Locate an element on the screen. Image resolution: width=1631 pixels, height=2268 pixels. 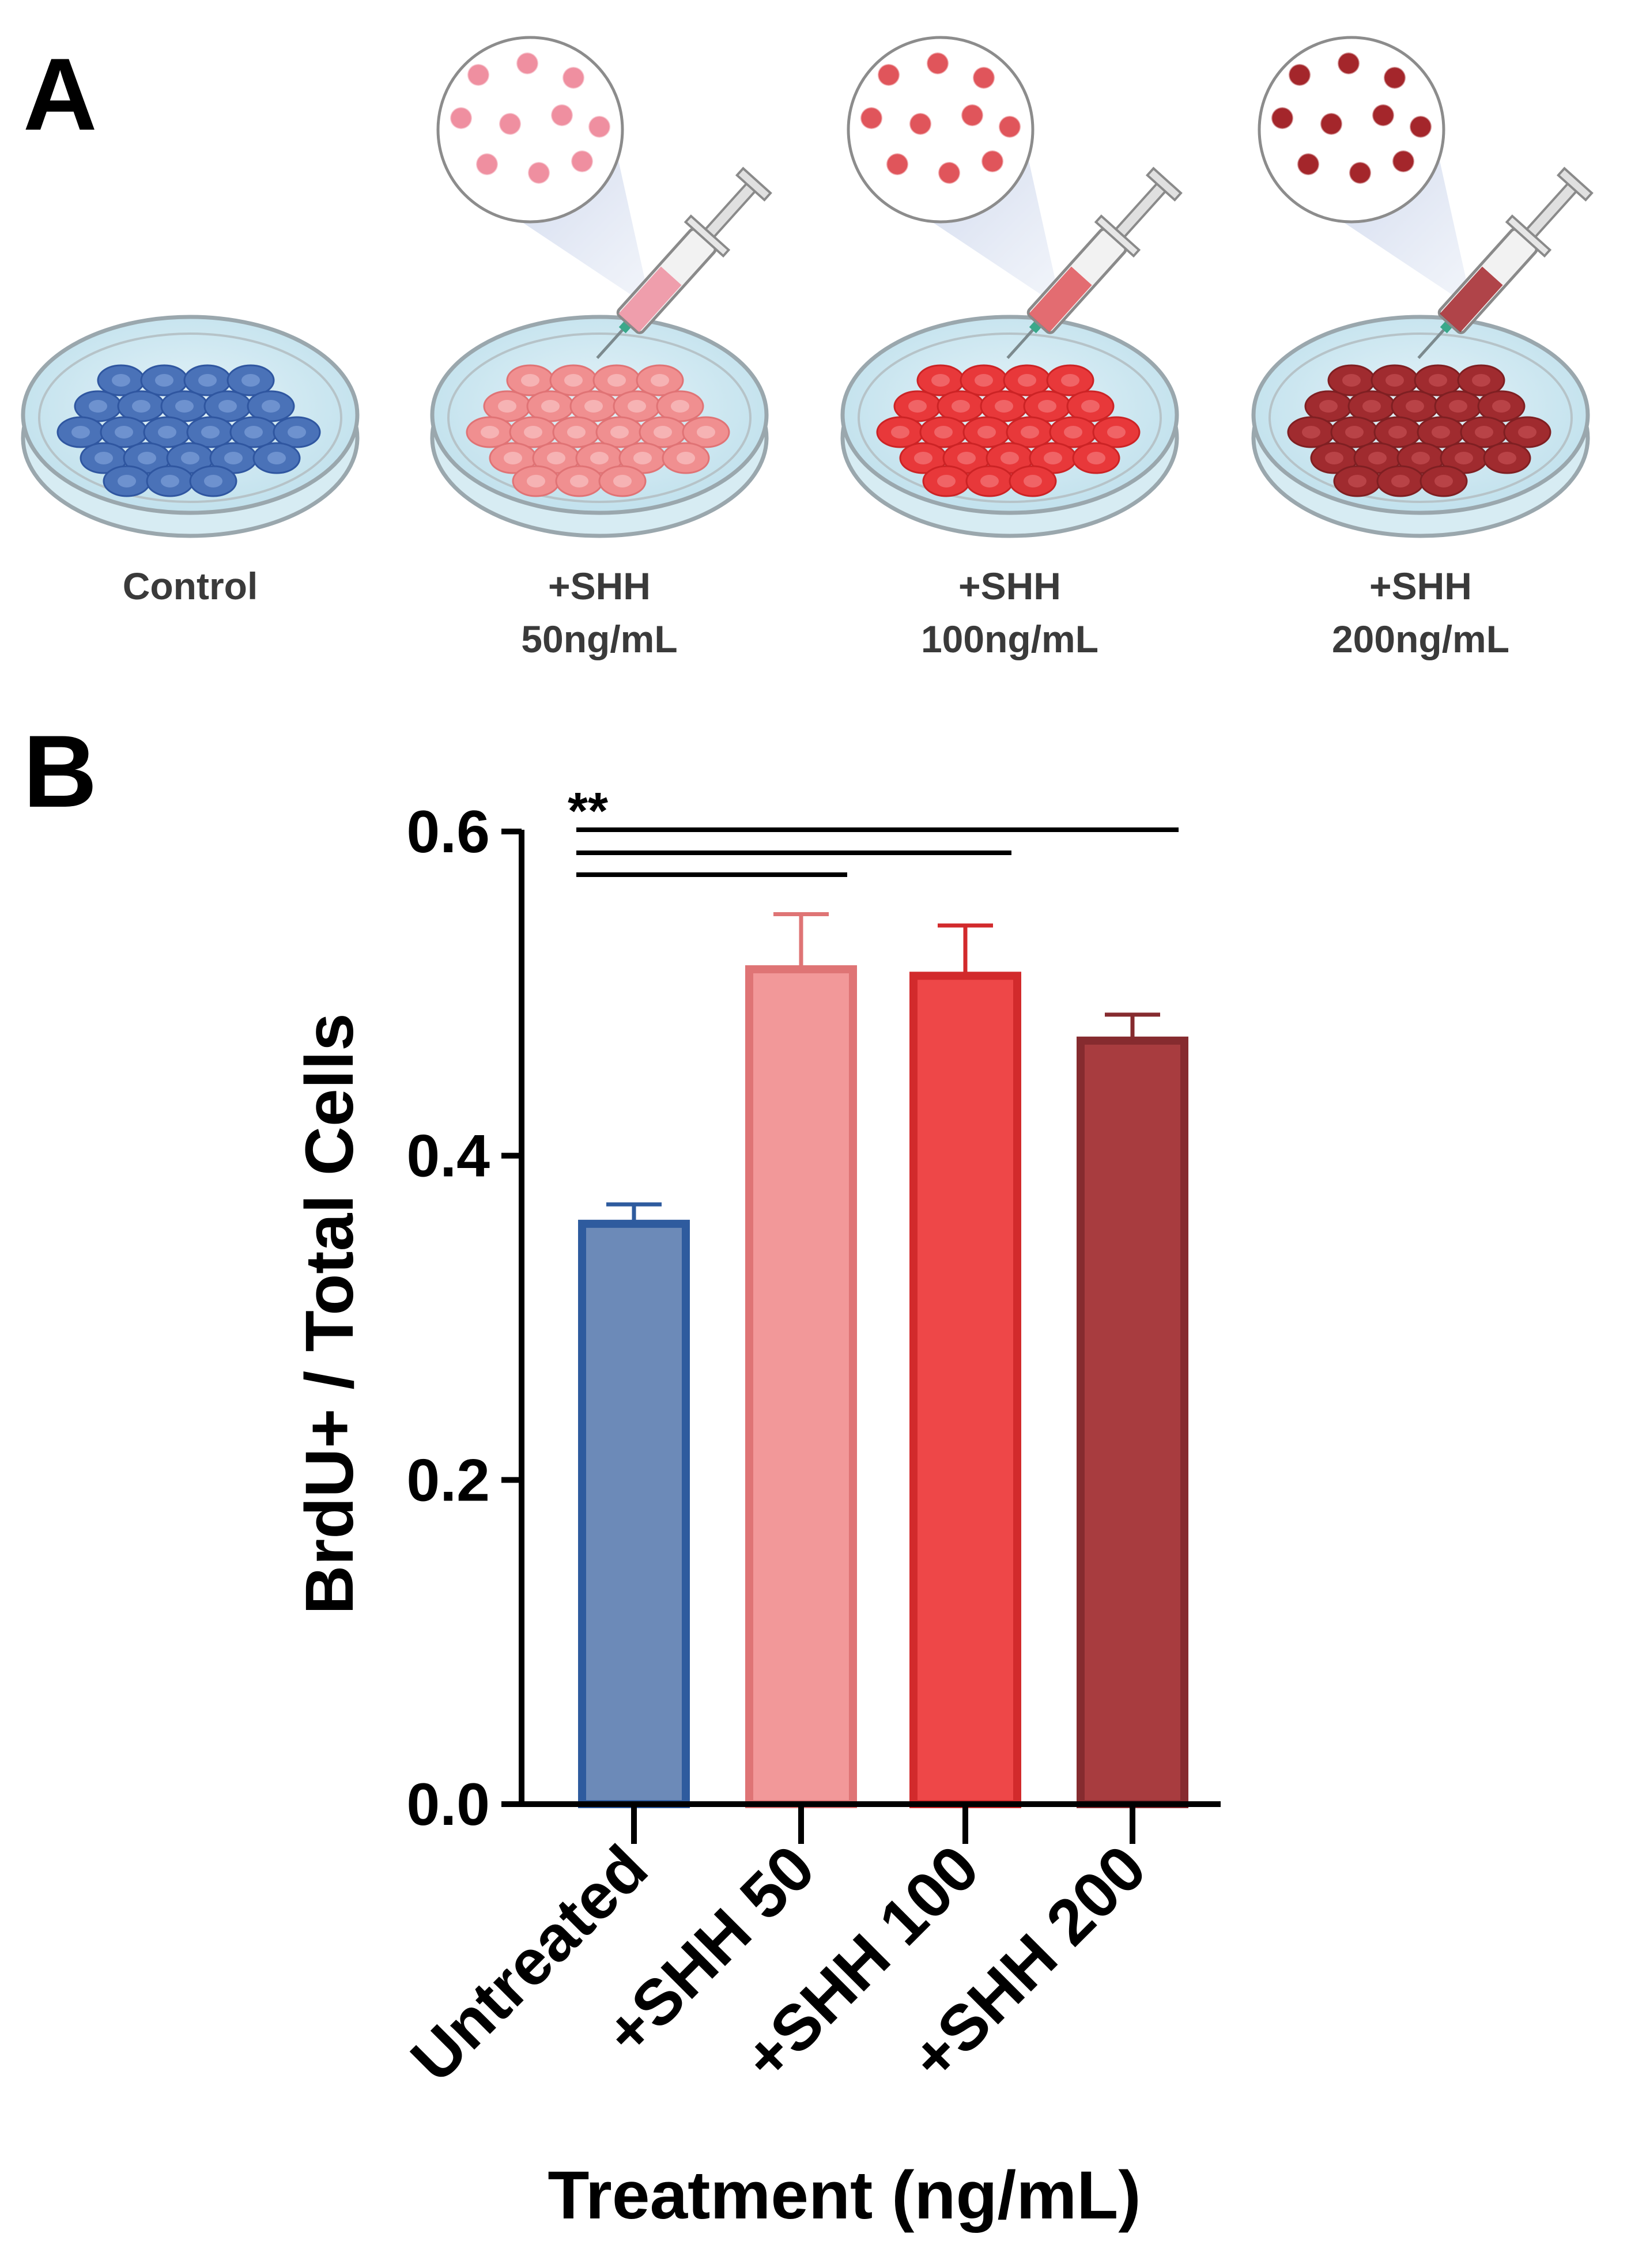
petri-dish-0: Control is located at coordinates (190, 461).